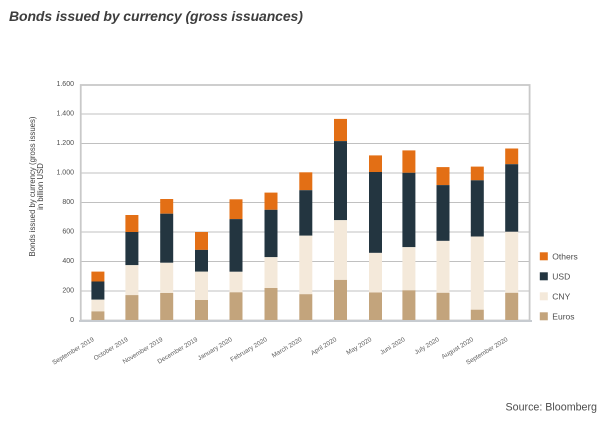 The image size is (600, 422). Describe the element at coordinates (65, 84) in the screenshot. I see `svg-text: 1.600` at that location.